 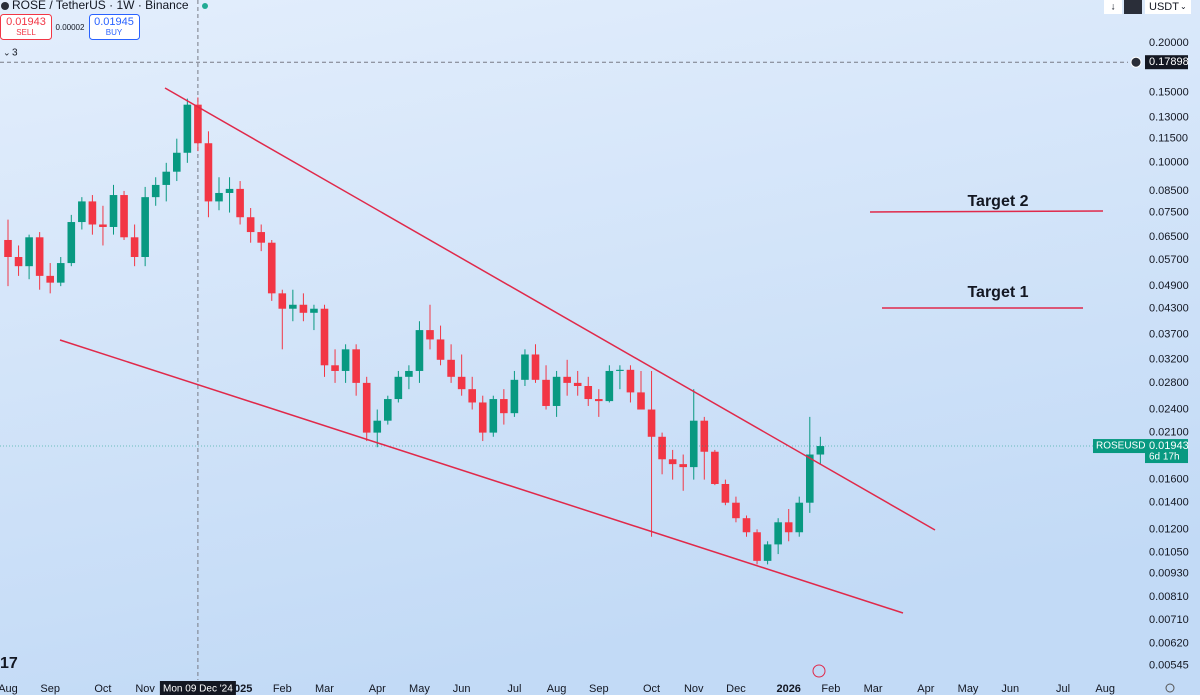 What do you see at coordinates (1136, 62) in the screenshot?
I see `add-alert-icon` at bounding box center [1136, 62].